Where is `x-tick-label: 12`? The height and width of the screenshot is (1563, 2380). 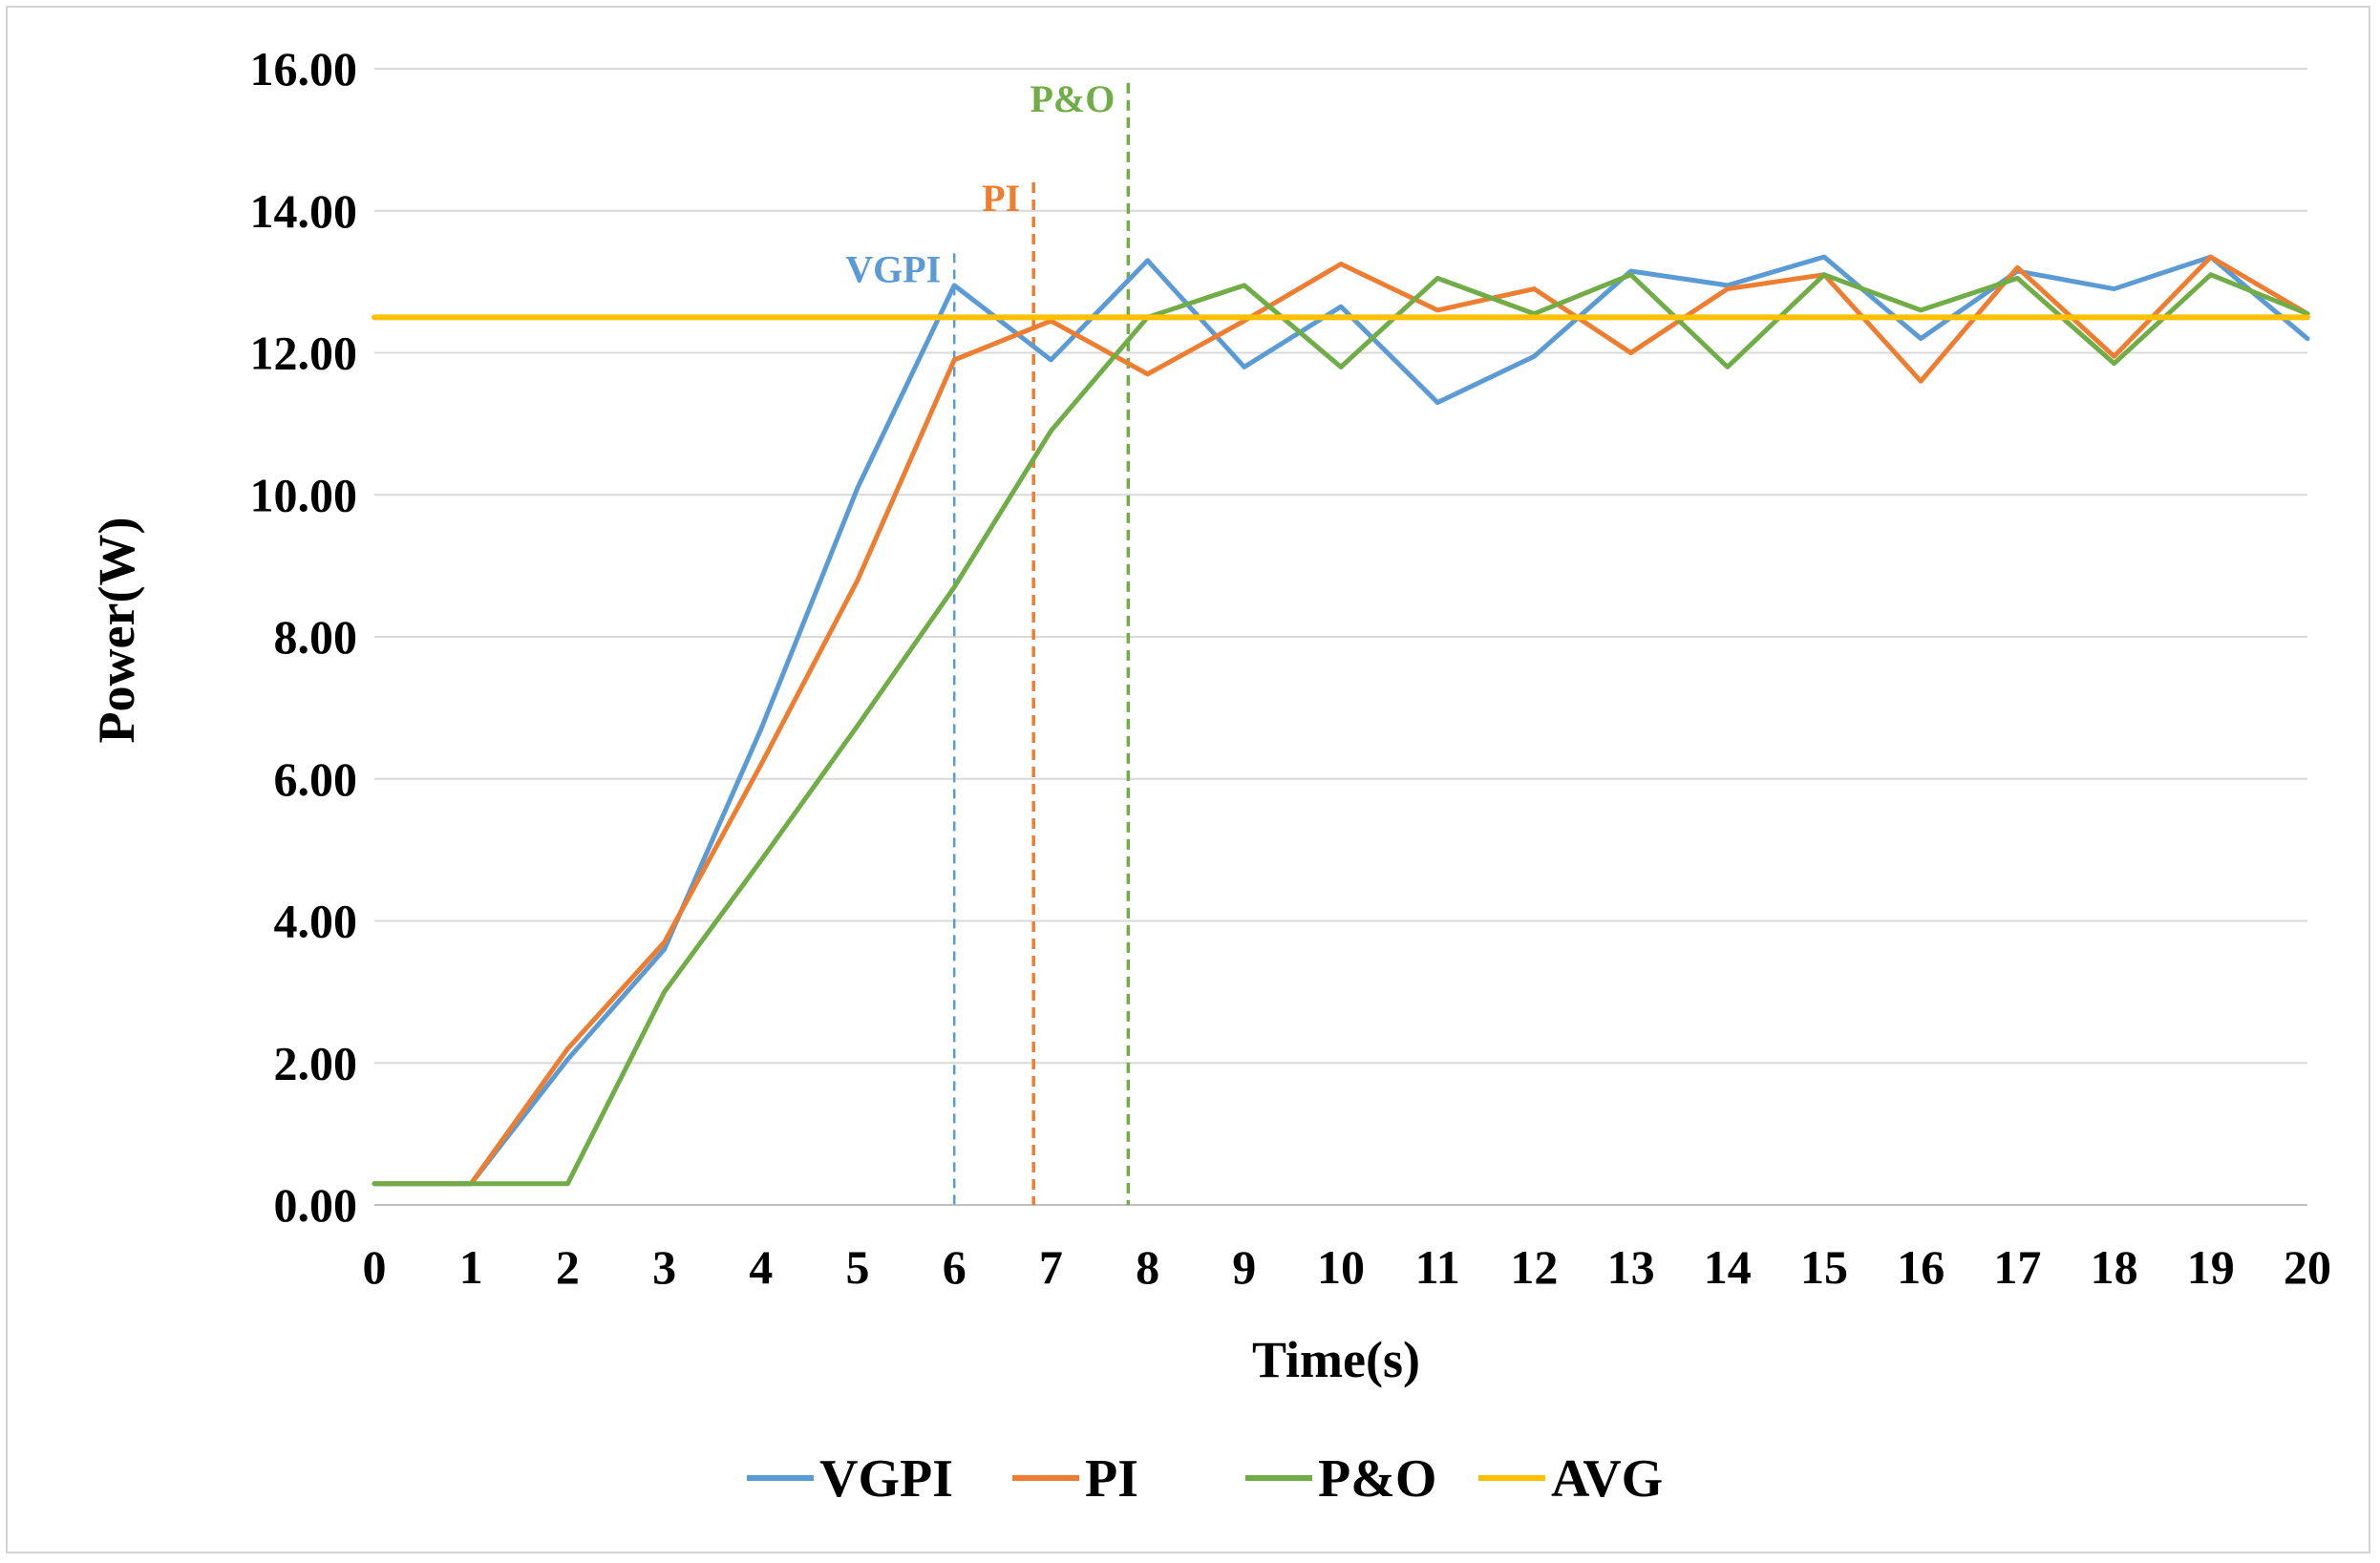 x-tick-label: 12 is located at coordinates (1534, 1267).